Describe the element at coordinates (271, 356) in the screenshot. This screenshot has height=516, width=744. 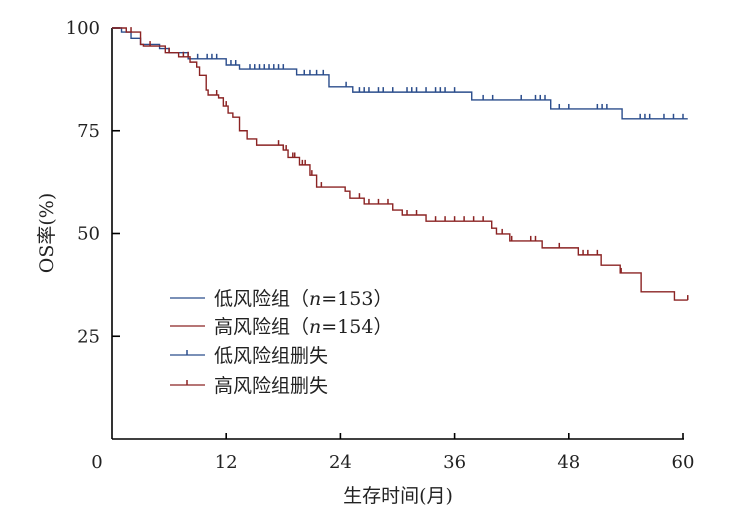
I see `legend-label-low-censored: 低风险组删失` at that location.